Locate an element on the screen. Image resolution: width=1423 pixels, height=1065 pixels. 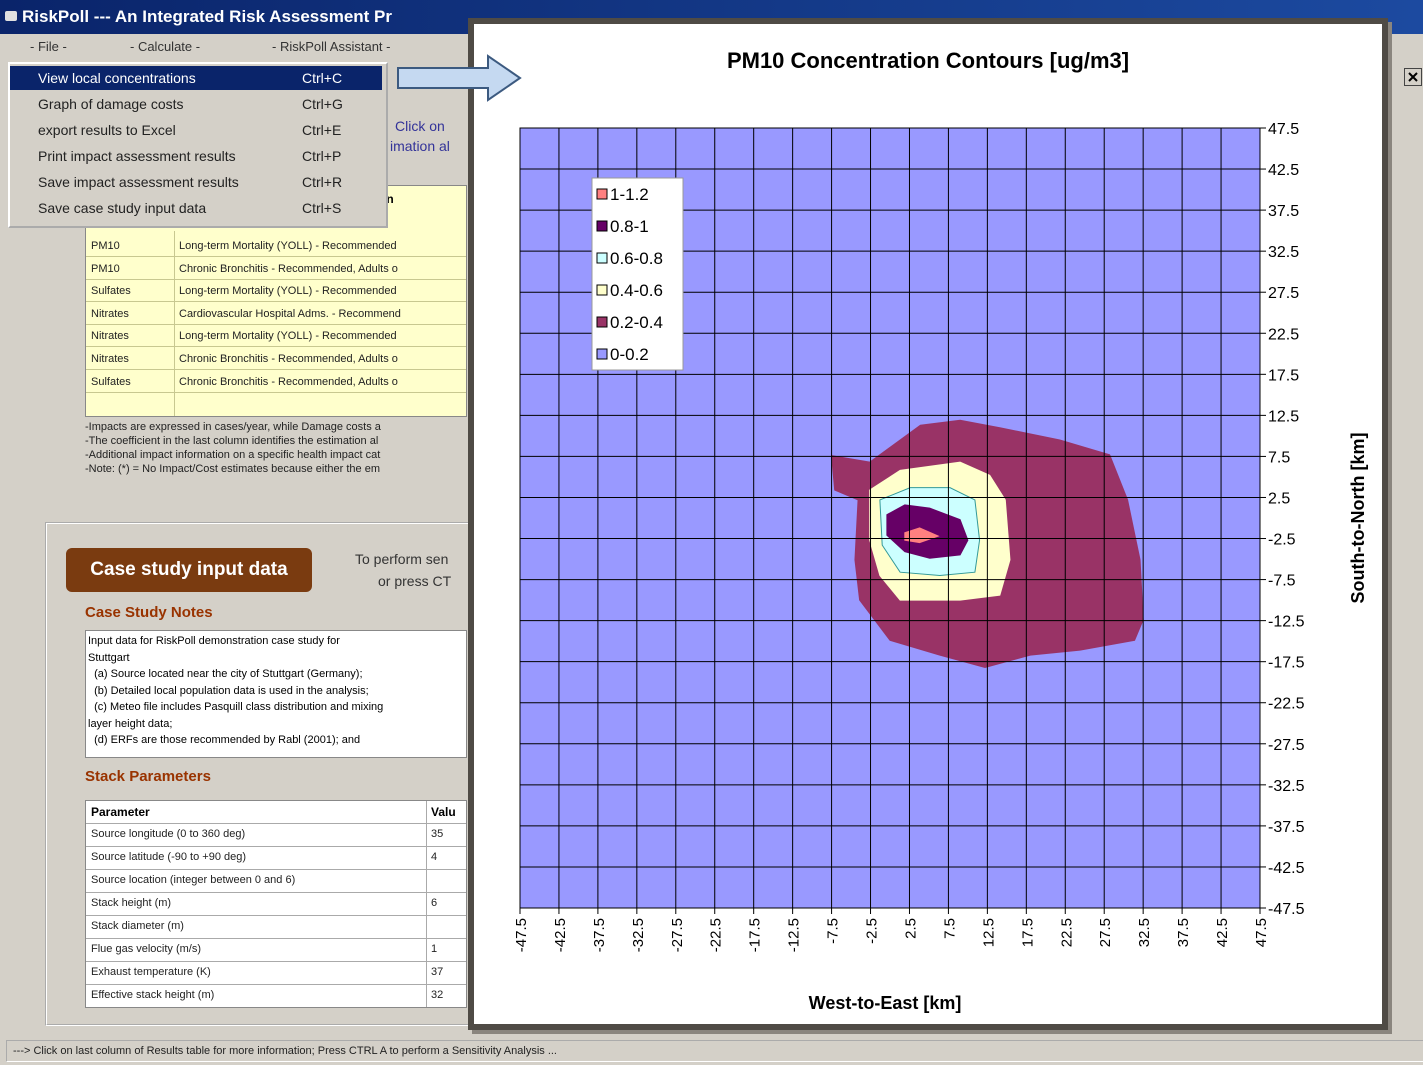
menu-option-label: export results to Excel is located at coordinates (107, 130).